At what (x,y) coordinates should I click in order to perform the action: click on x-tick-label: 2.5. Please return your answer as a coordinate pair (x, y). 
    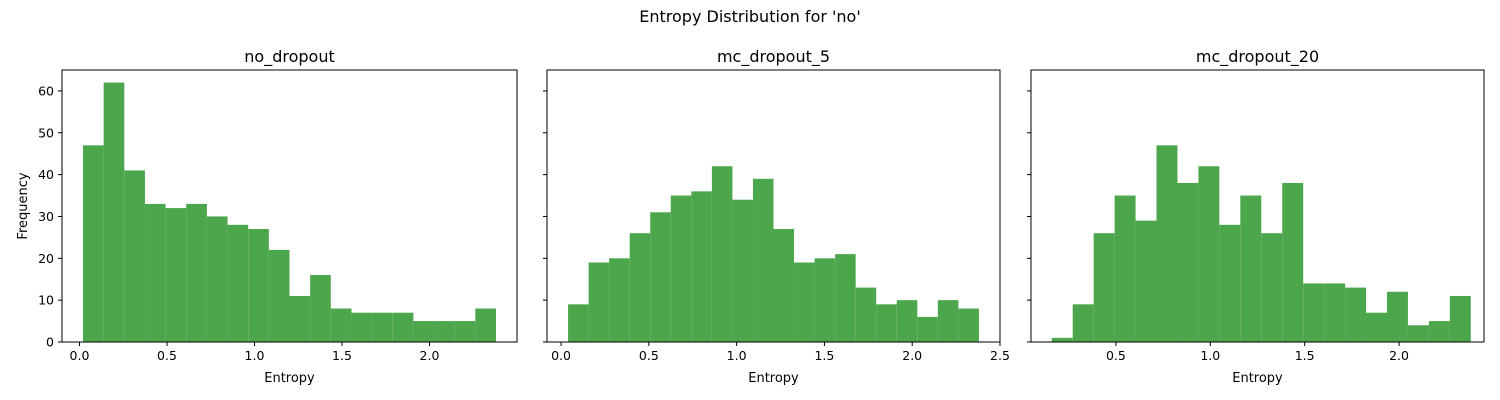
    Looking at the image, I should click on (1000, 355).